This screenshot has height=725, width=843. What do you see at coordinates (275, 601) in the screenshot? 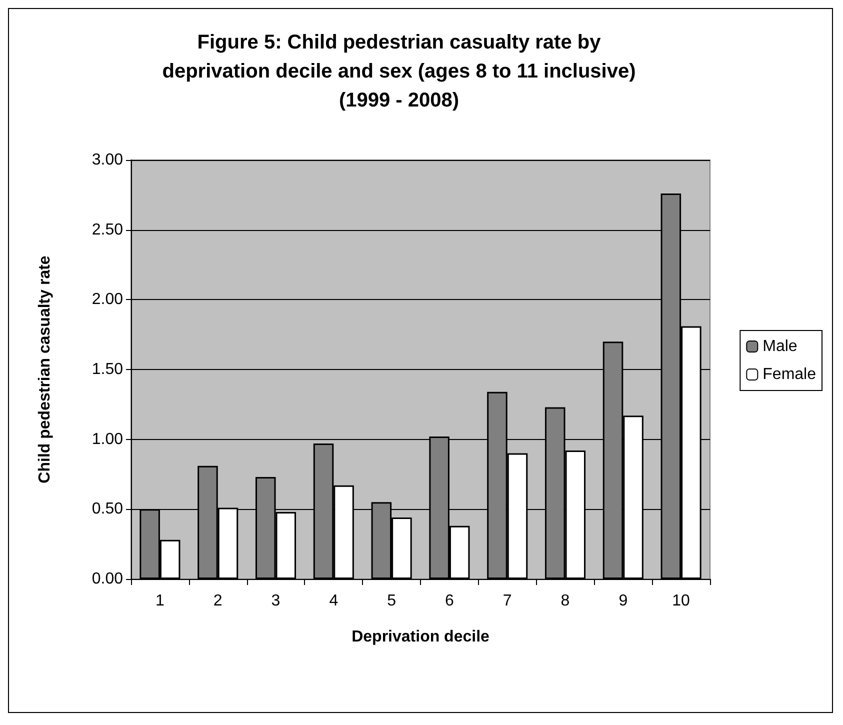
I see `x-tick-label: 3` at bounding box center [275, 601].